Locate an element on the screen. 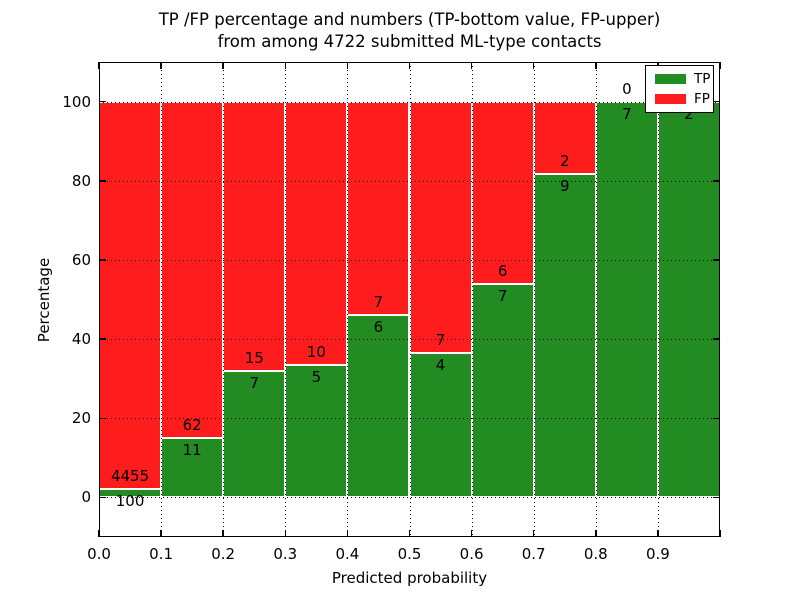 The width and height of the screenshot is (800, 600). x-tick-bottom-0.1 is located at coordinates (161, 533).